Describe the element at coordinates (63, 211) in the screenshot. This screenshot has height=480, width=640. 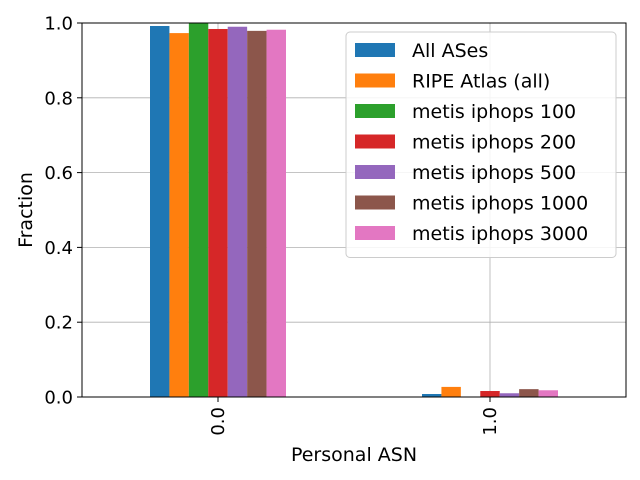
I see `y-axis: 0.0 0.2 0.4 0.6 0.8 1.0` at that location.